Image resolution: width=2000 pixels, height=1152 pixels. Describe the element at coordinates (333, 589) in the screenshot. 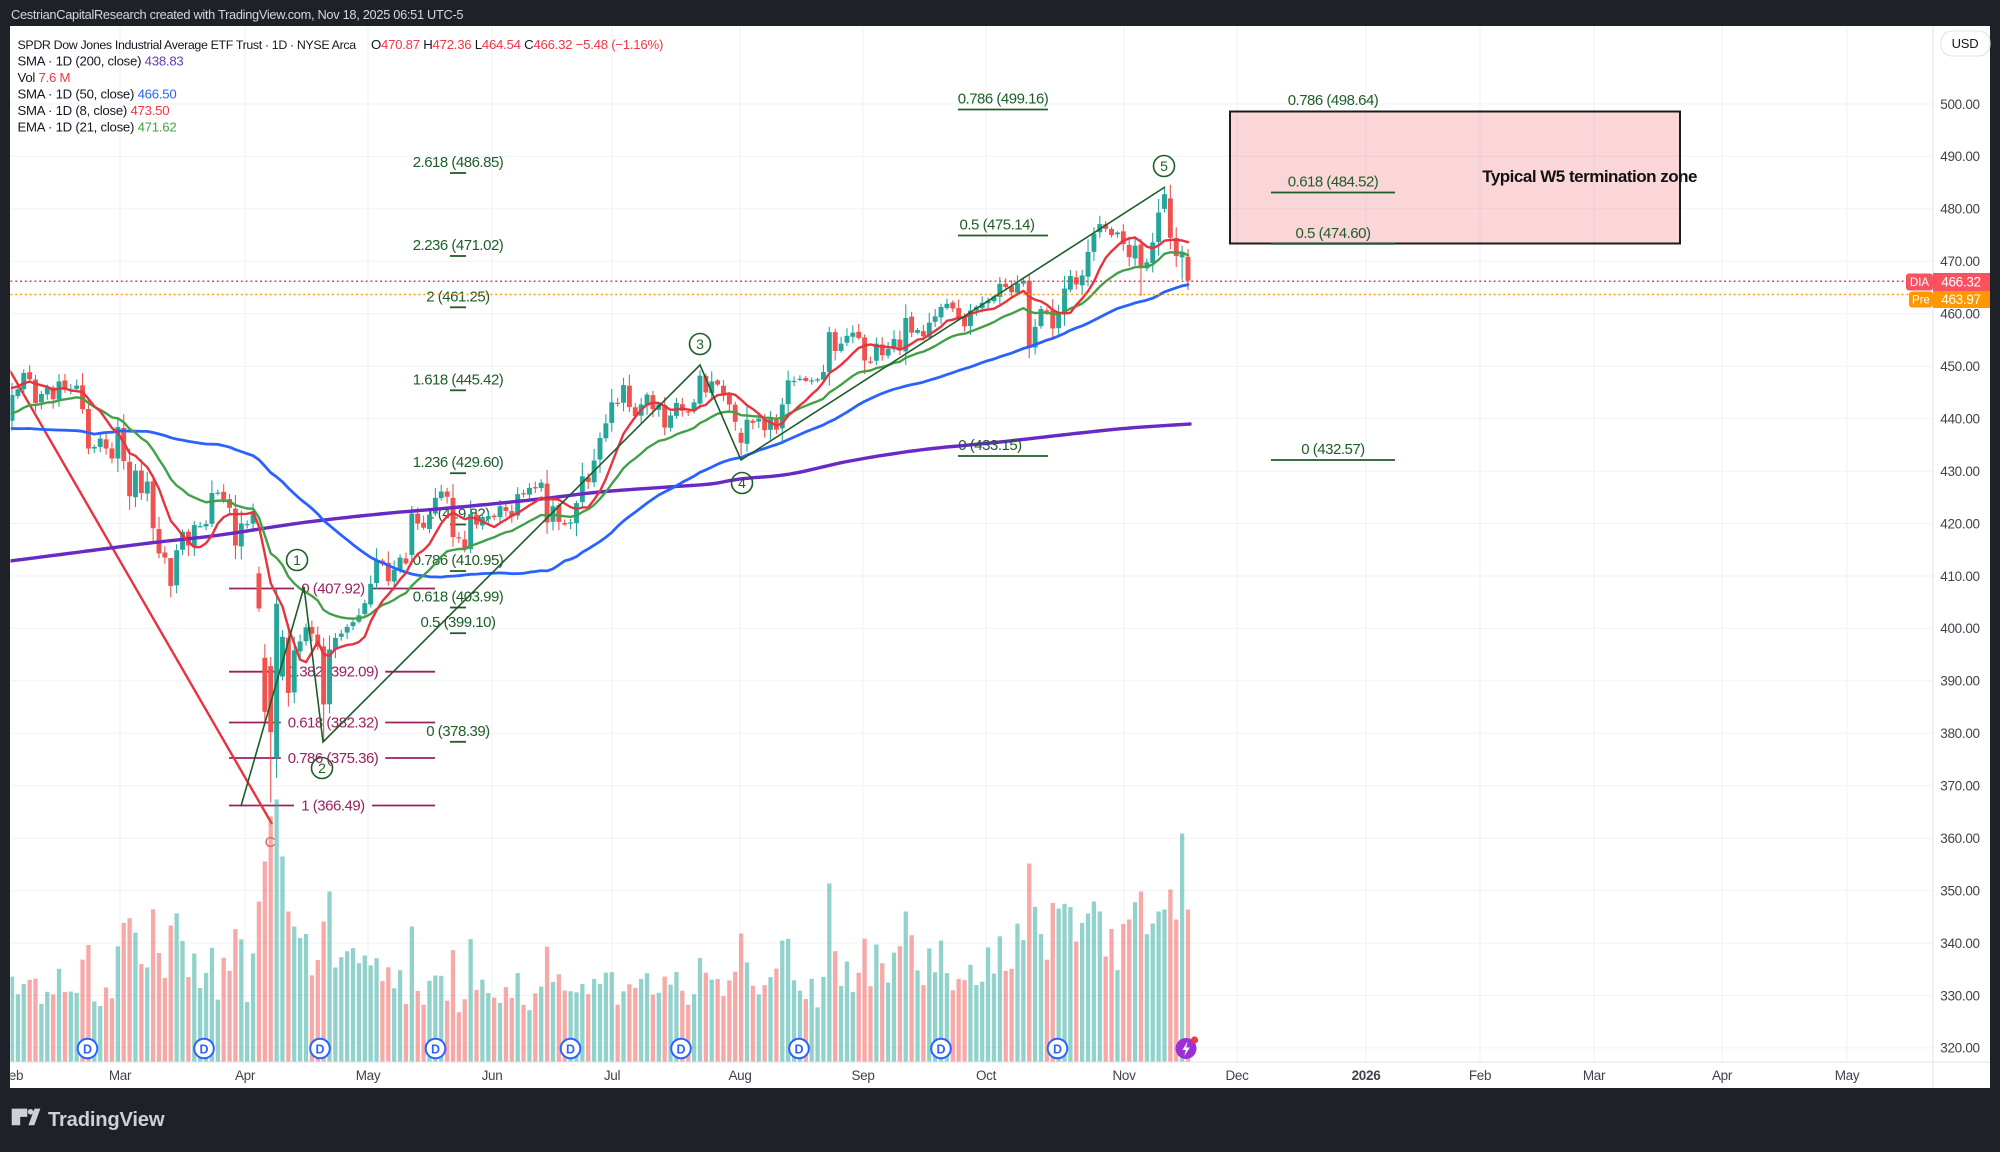

I see `svg-text: 0 (407.92)` at that location.